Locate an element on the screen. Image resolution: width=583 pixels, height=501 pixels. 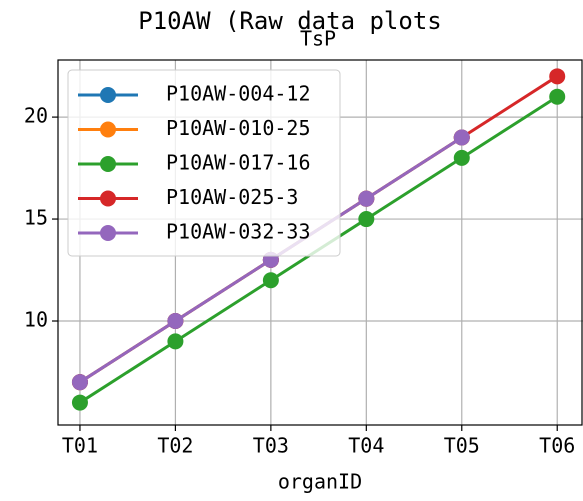
chart-subtitle: TsP is located at coordinates (318, 39).